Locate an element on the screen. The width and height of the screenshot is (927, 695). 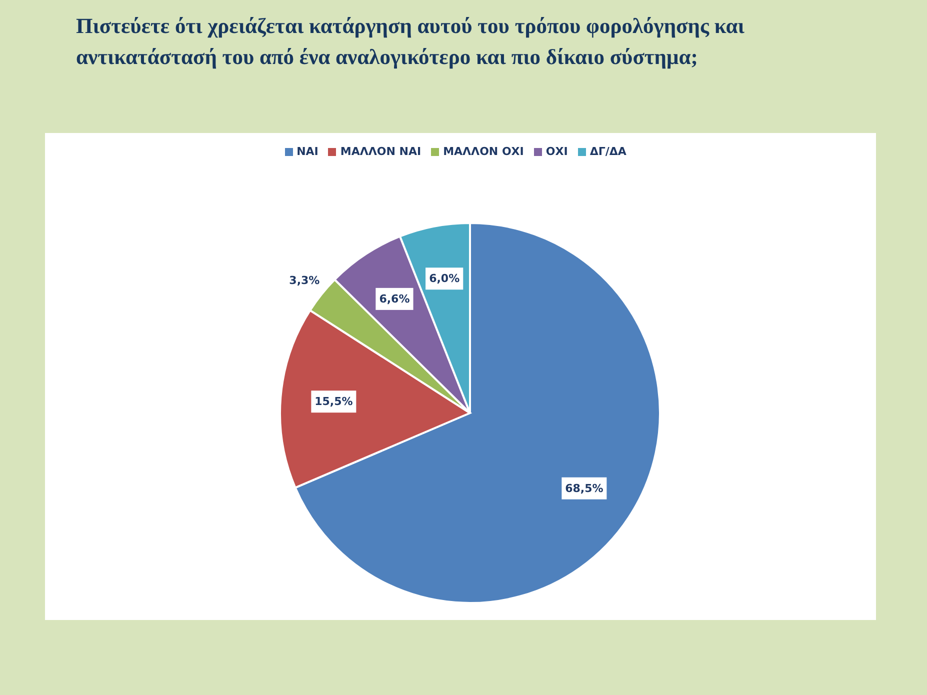
data-label: 3,3% is located at coordinates (304, 281).